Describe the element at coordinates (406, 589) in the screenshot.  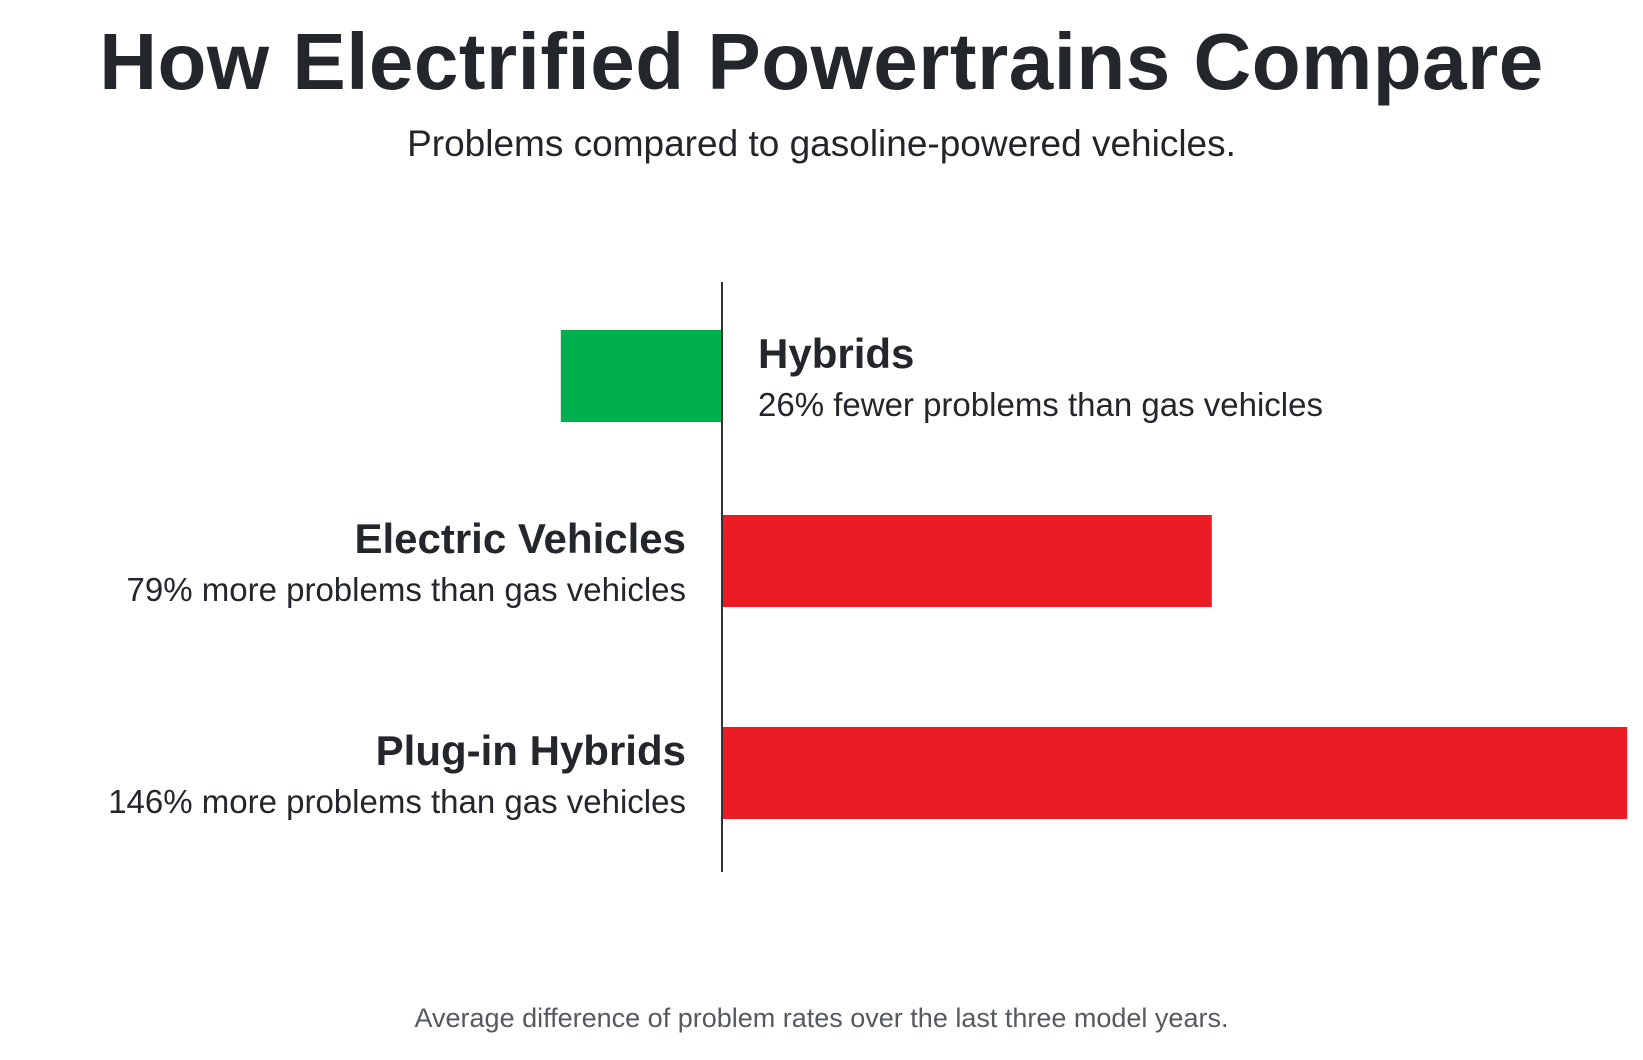
I see `value-label-electric-vehicles: 79% more problems than gas vehicles` at that location.